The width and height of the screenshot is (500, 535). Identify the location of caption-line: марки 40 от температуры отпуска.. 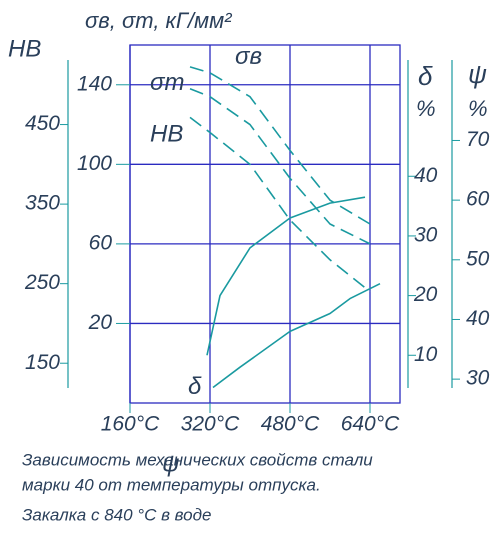
(171, 484).